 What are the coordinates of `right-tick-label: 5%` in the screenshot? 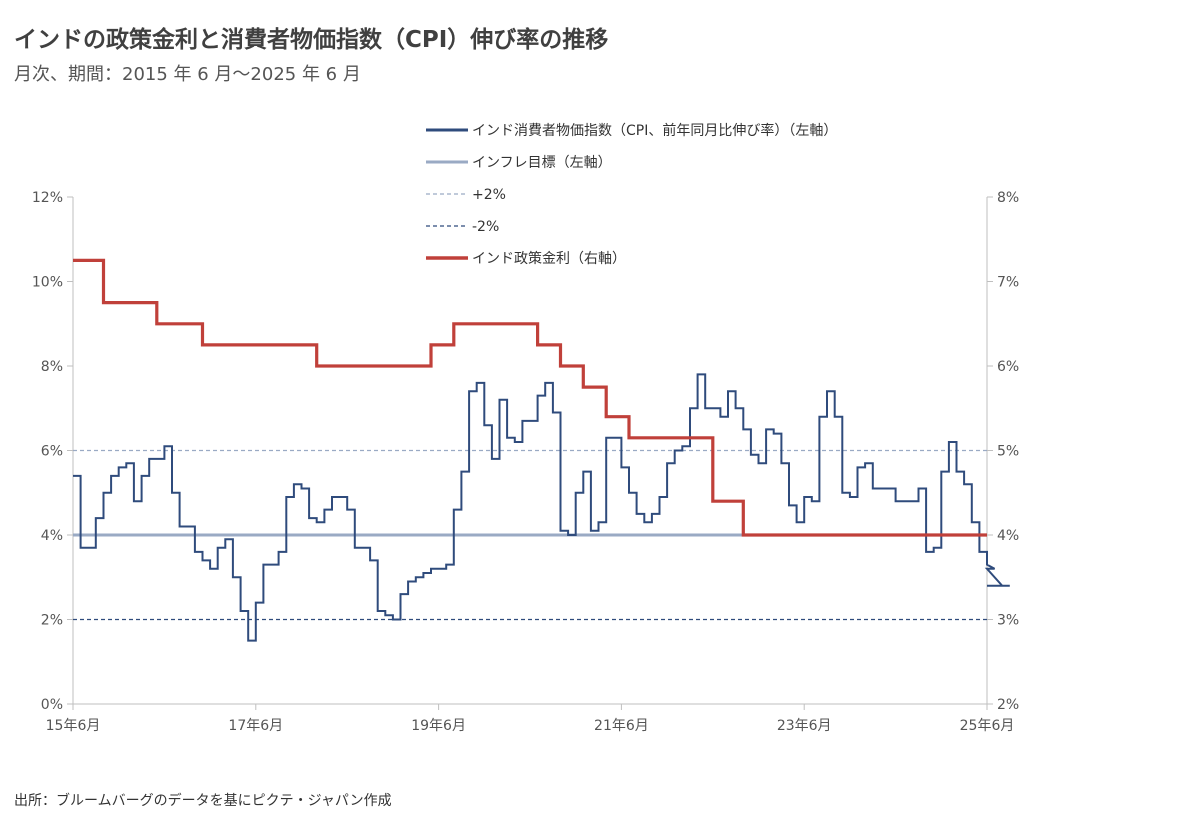 It's located at (1008, 452).